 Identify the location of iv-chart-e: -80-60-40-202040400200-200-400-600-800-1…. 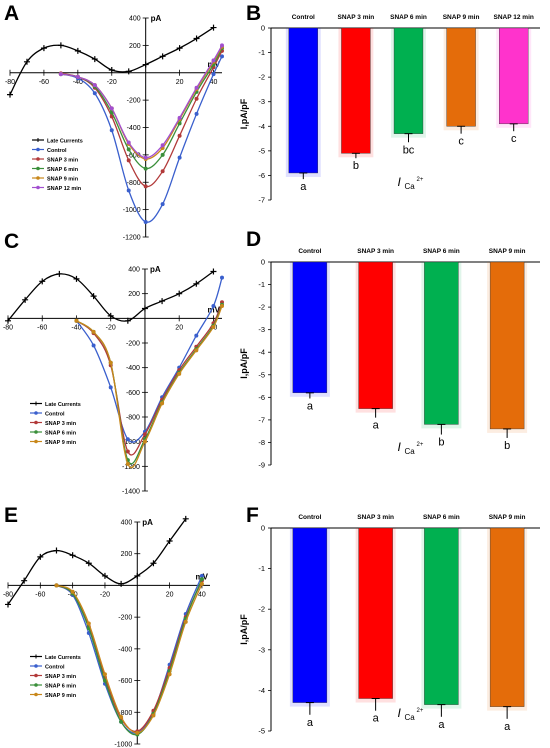
(106, 631).